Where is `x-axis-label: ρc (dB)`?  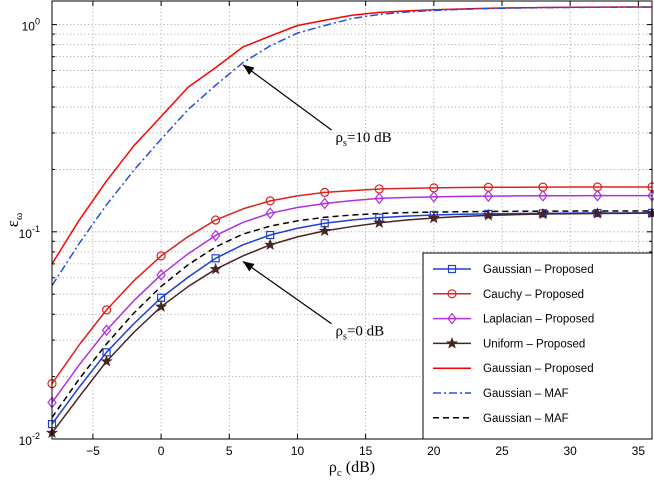
x-axis-label: ρc (dB) is located at coordinates (352, 469).